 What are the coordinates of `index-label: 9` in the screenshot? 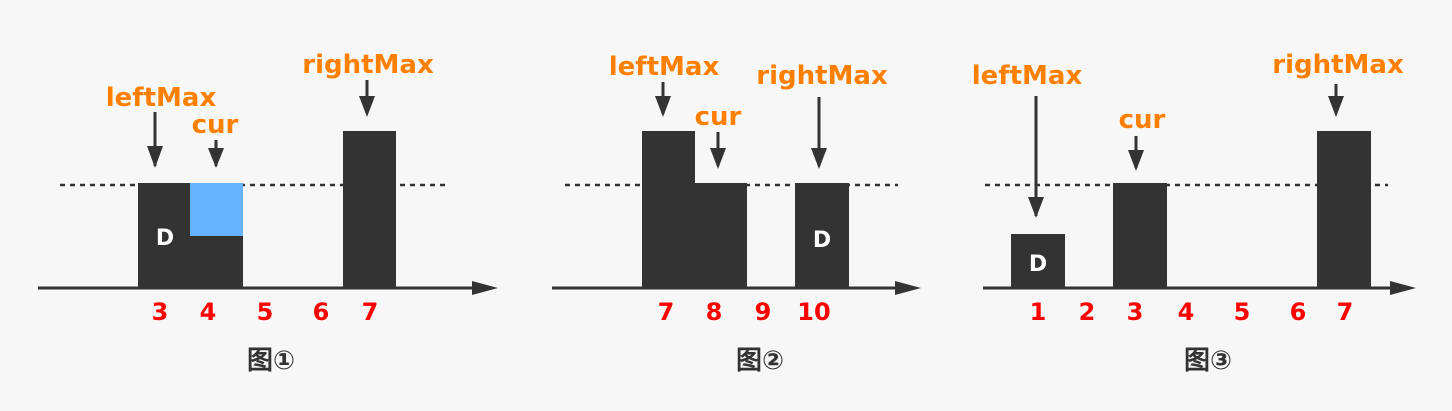 It's located at (763, 312).